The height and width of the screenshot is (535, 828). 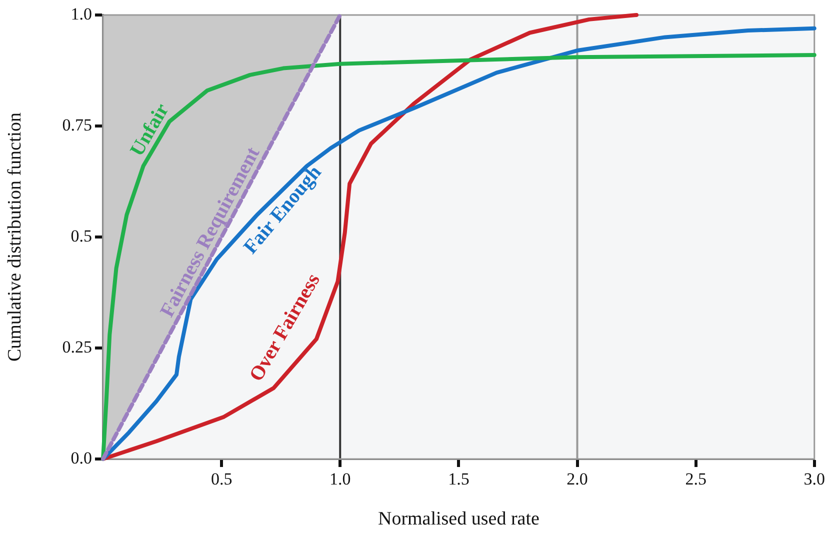 I want to click on x-tick-label: 1.5, so click(x=459, y=479).